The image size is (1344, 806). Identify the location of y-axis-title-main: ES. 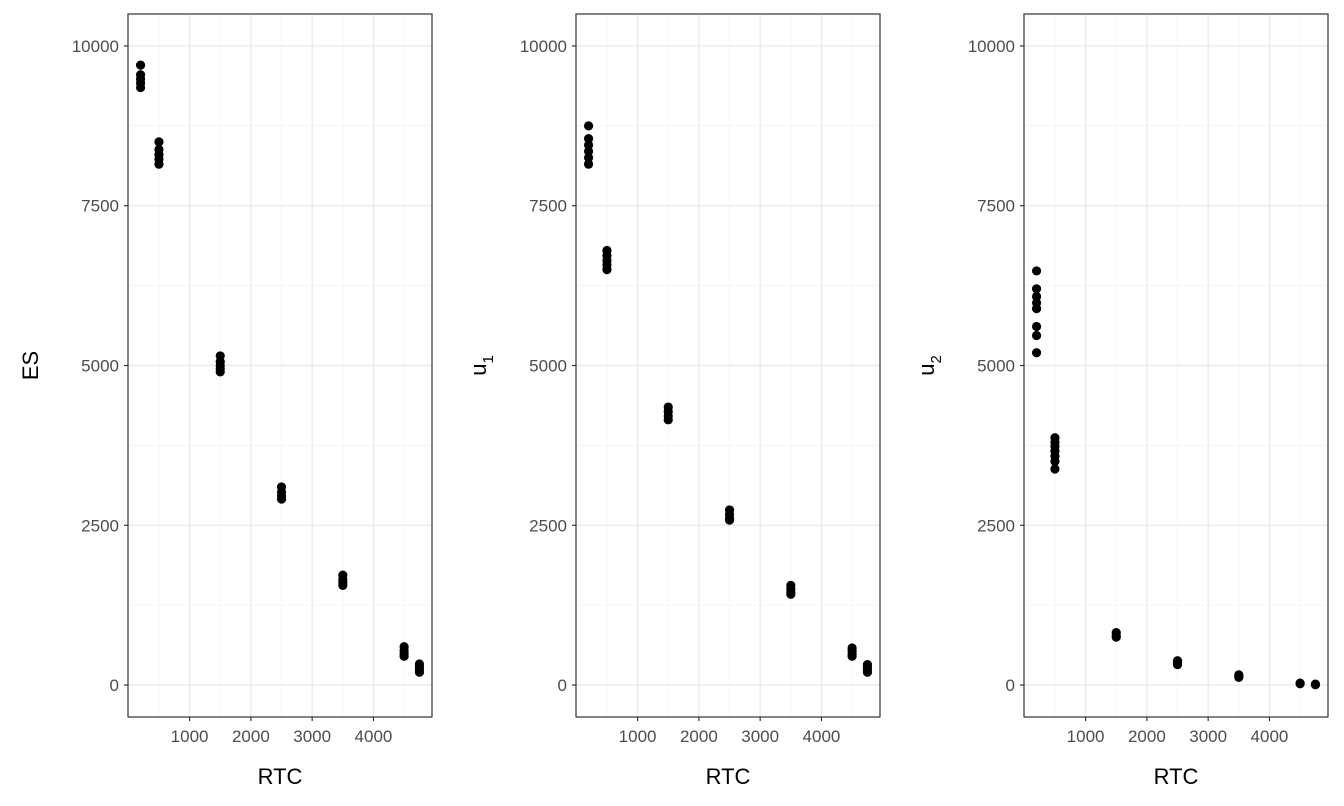
(30, 365).